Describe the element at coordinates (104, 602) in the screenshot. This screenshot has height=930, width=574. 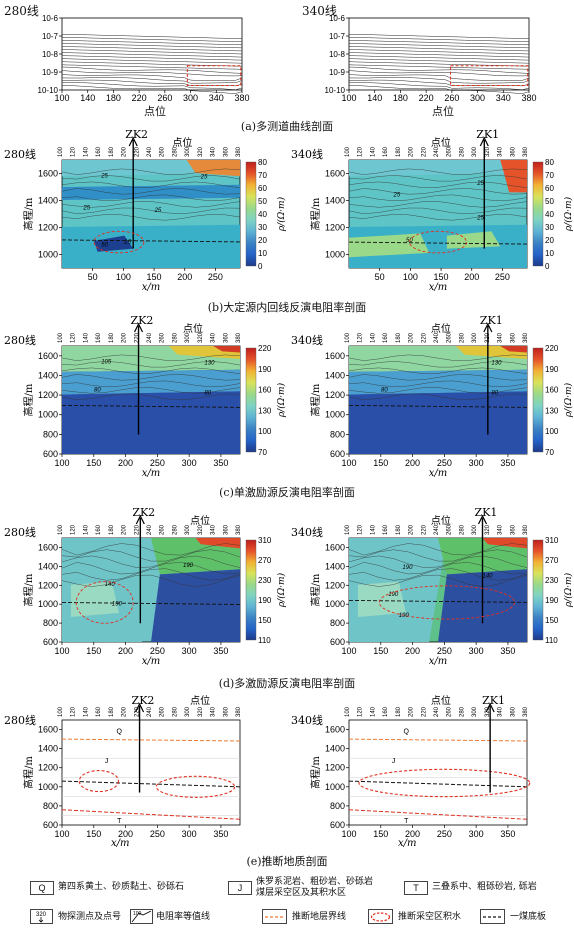
I see `goaf-ellipse` at that location.